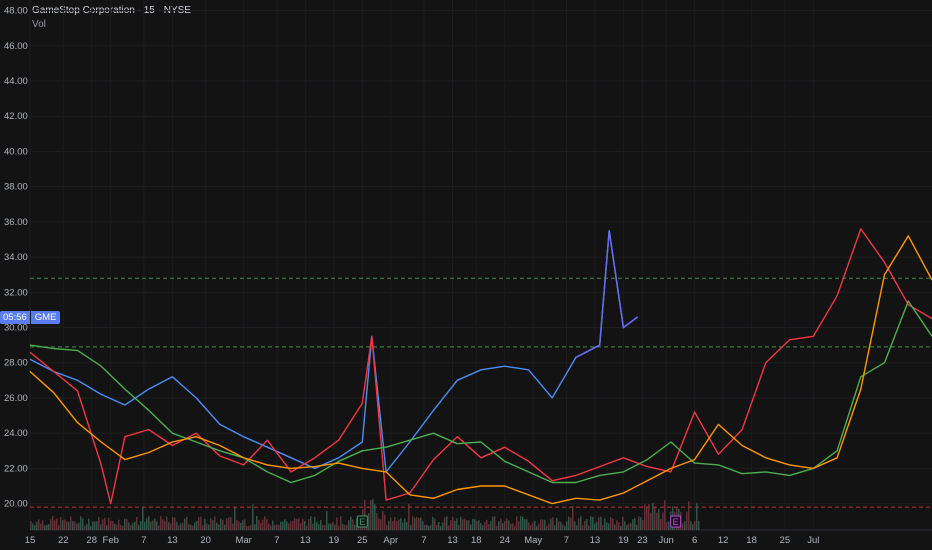 The height and width of the screenshot is (550, 932). What do you see at coordinates (15, 317) in the screenshot?
I see `countdown-label: 05:56` at bounding box center [15, 317].